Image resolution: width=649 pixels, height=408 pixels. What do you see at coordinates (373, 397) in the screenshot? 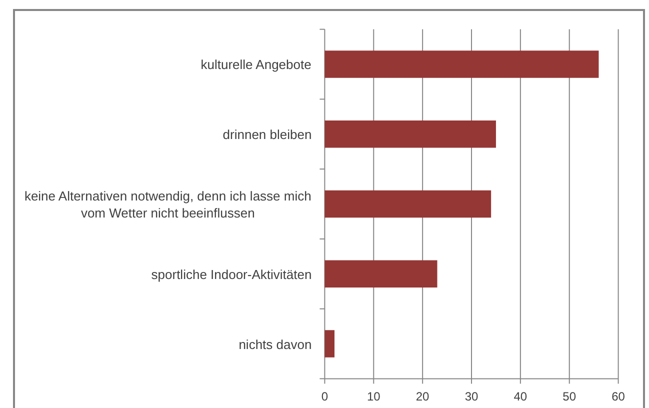
I see `x-tick-label: 10` at bounding box center [373, 397].